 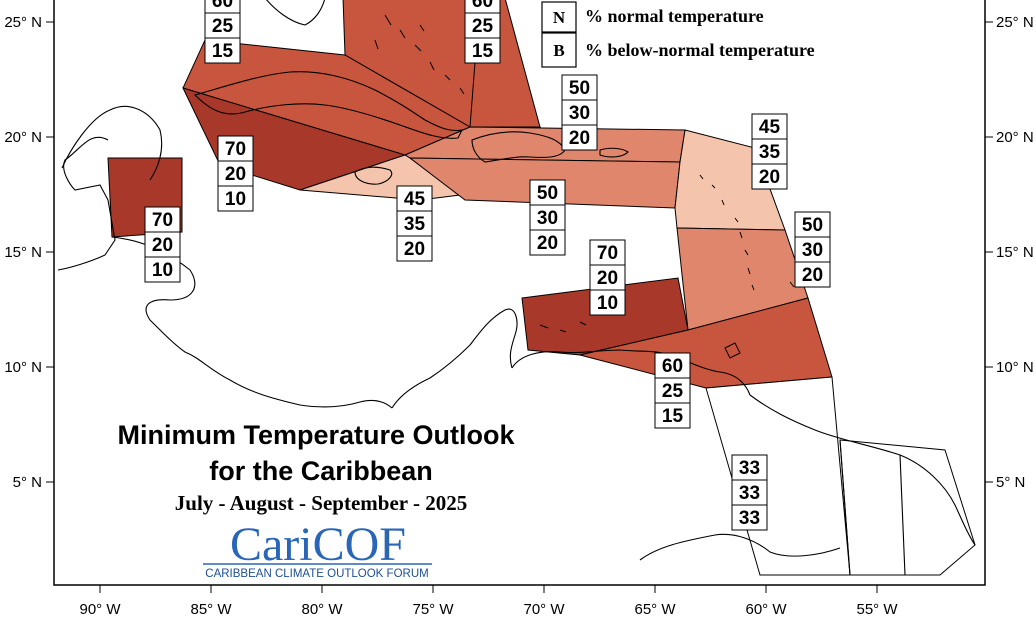 I want to click on bahamas-islands, so click(x=419, y=54).